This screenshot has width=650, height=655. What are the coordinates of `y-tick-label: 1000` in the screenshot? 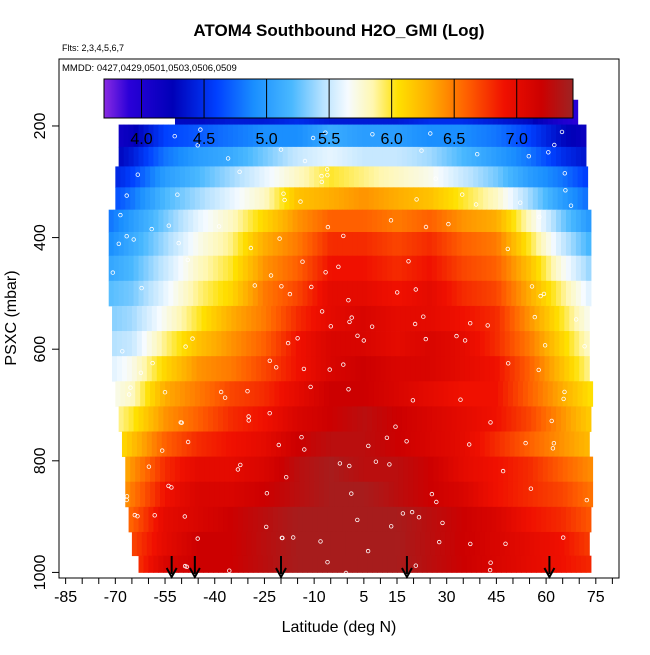 It's located at (40, 573).